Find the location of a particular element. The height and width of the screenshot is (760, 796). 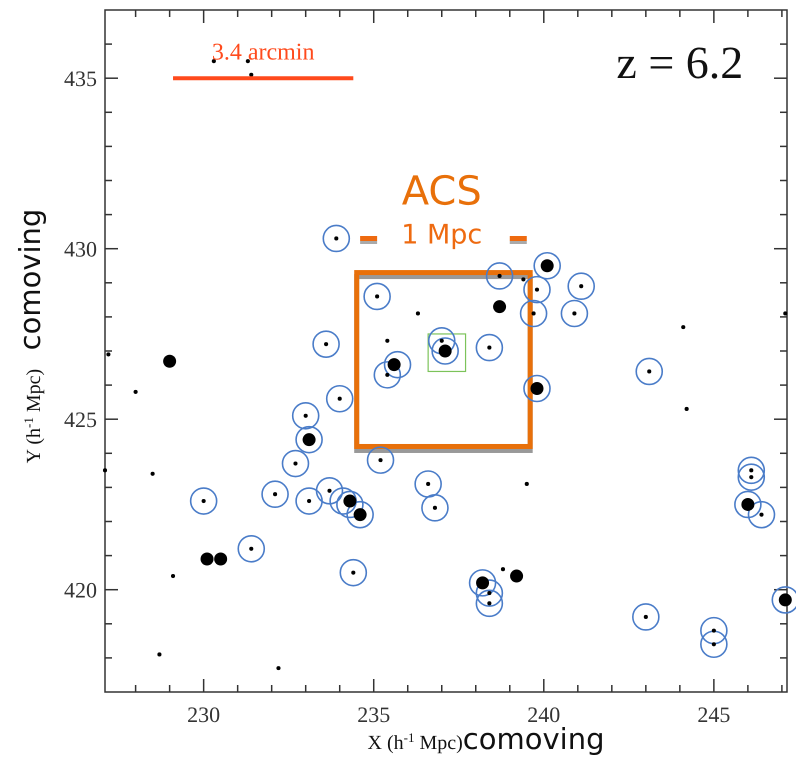

y-tick-label: 425 is located at coordinates (80, 419).